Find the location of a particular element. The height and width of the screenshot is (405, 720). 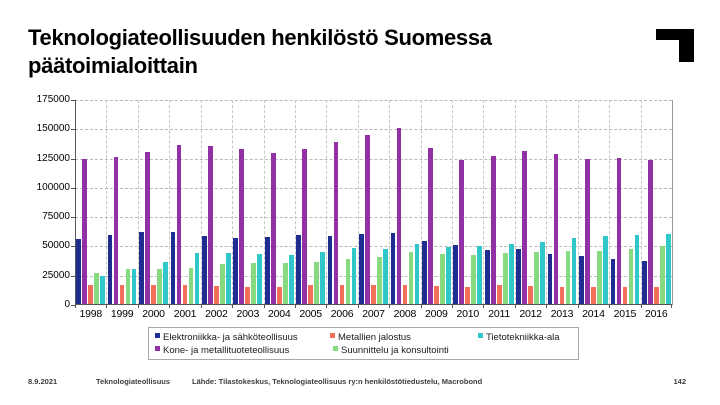

logo-horizontal-bar is located at coordinates (675, 34).